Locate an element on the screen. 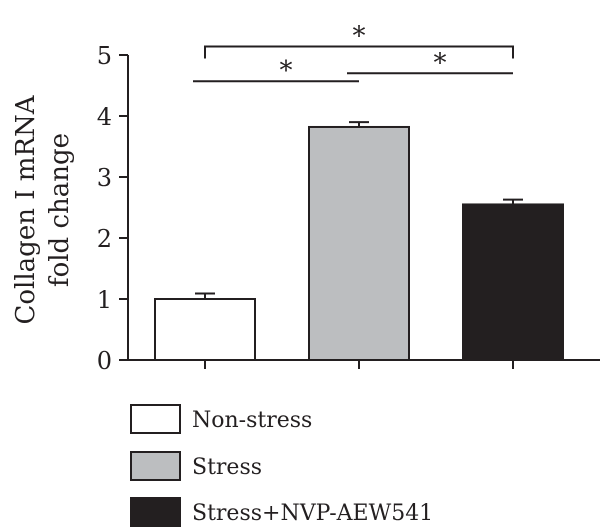 This screenshot has width=600, height=529. y-axis-title: Collagen I mRNA fold change is located at coordinates (43, 209).